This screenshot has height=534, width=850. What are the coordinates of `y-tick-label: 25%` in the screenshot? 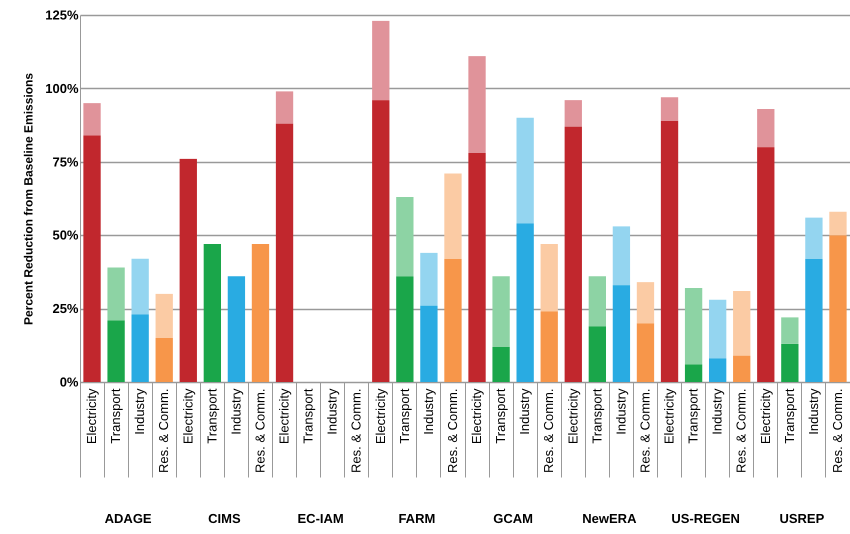 It's located at (65, 308).